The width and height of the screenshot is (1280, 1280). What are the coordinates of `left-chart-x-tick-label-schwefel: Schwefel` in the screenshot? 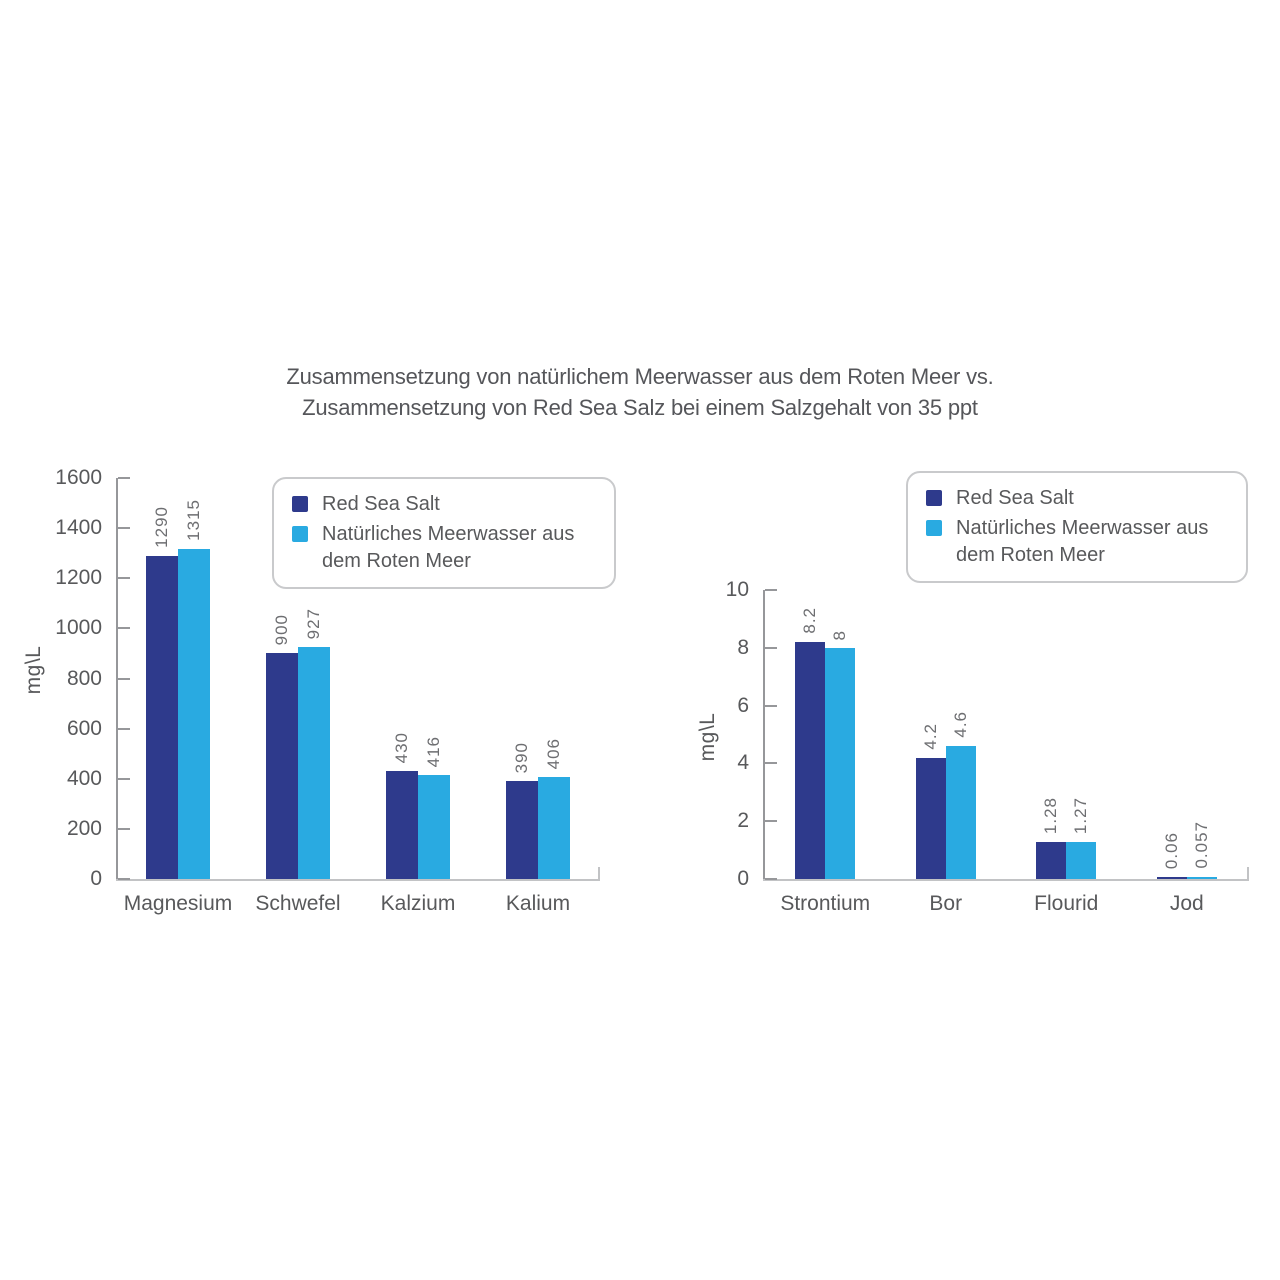 It's located at (298, 903).